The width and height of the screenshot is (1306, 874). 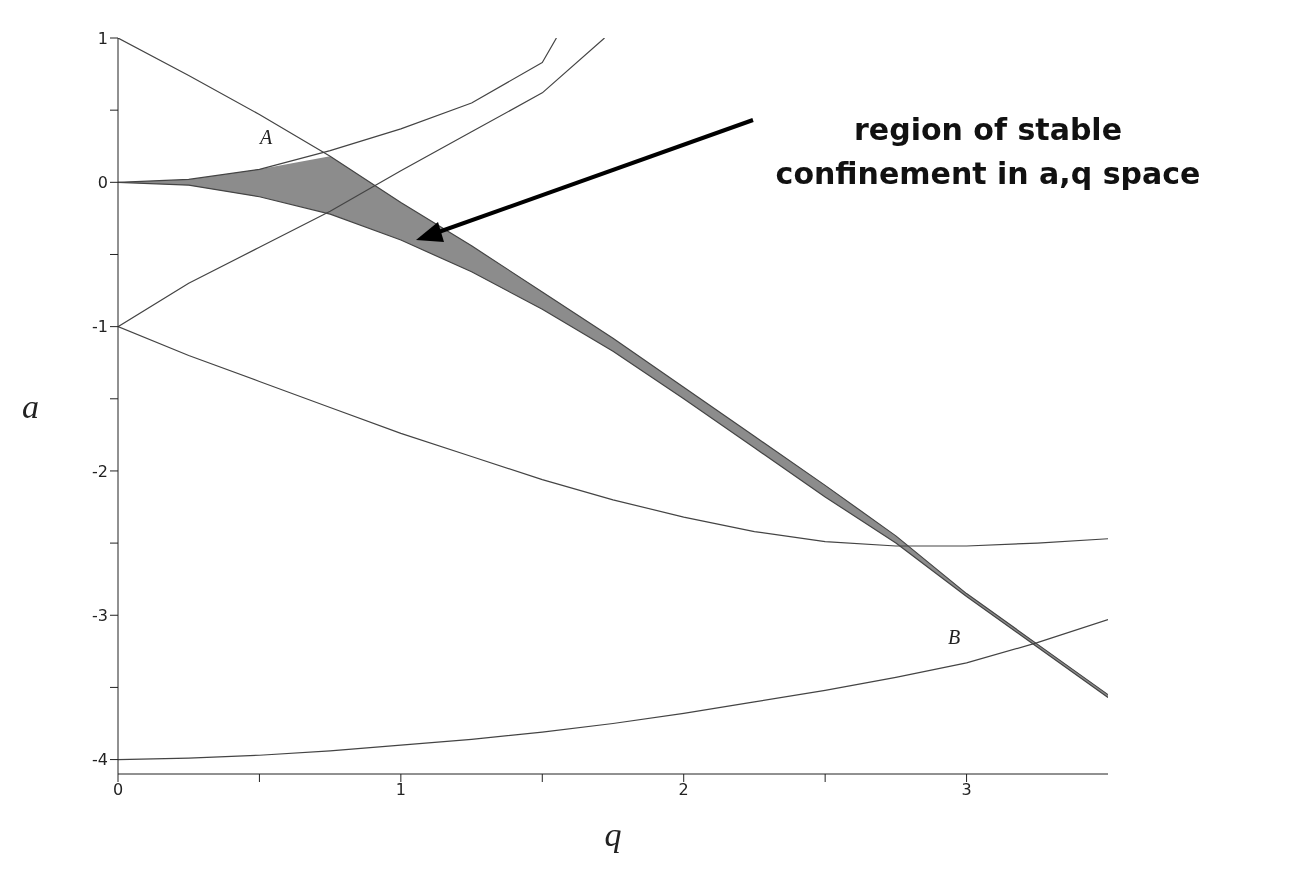 What do you see at coordinates (102, 38) in the screenshot?
I see `y-tick-label: 1` at bounding box center [102, 38].